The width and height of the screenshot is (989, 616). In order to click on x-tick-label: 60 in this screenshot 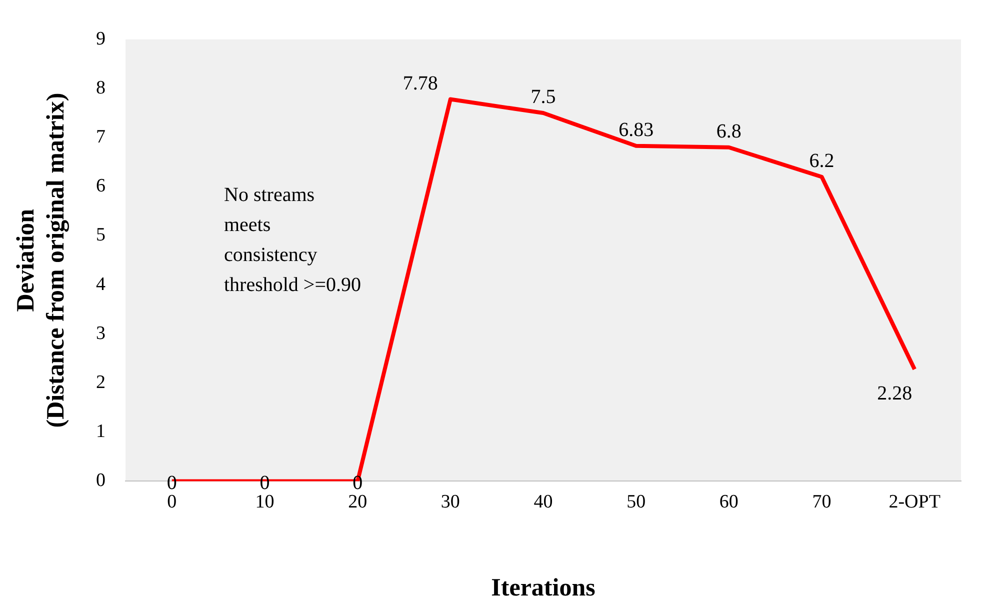, I will do `click(728, 502)`.